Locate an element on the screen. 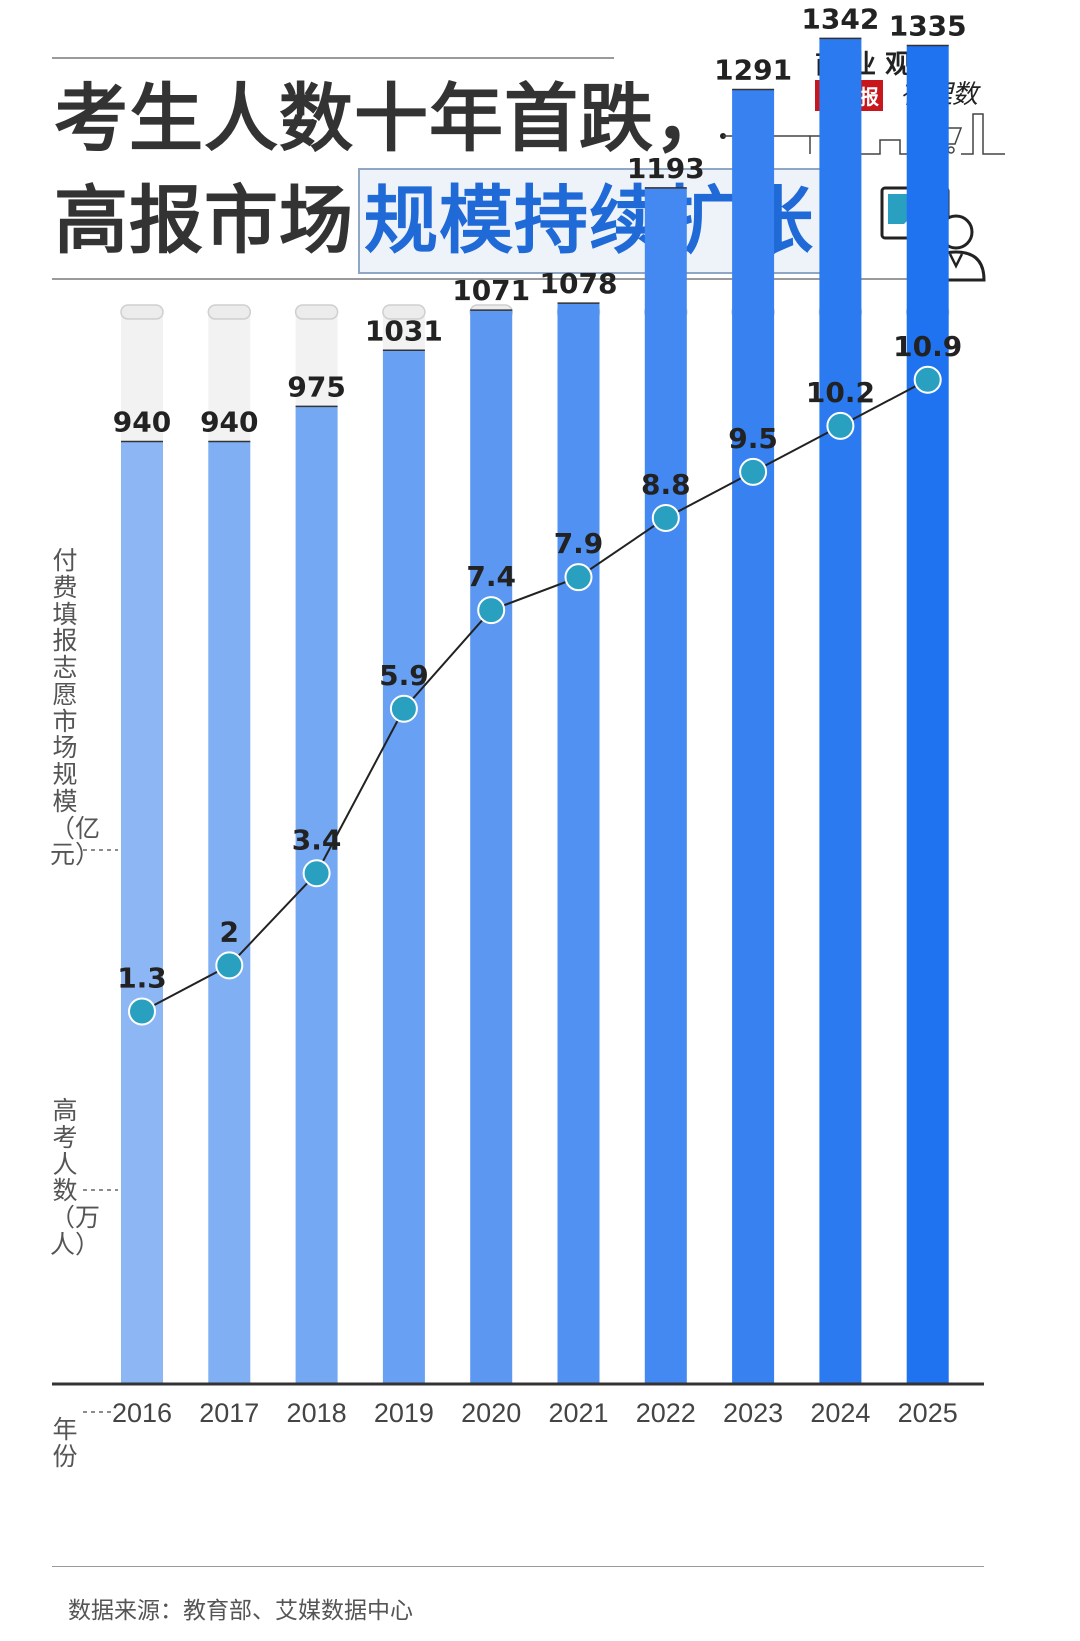 The height and width of the screenshot is (1641, 1080). x-tick-label: 2023 is located at coordinates (753, 1413).